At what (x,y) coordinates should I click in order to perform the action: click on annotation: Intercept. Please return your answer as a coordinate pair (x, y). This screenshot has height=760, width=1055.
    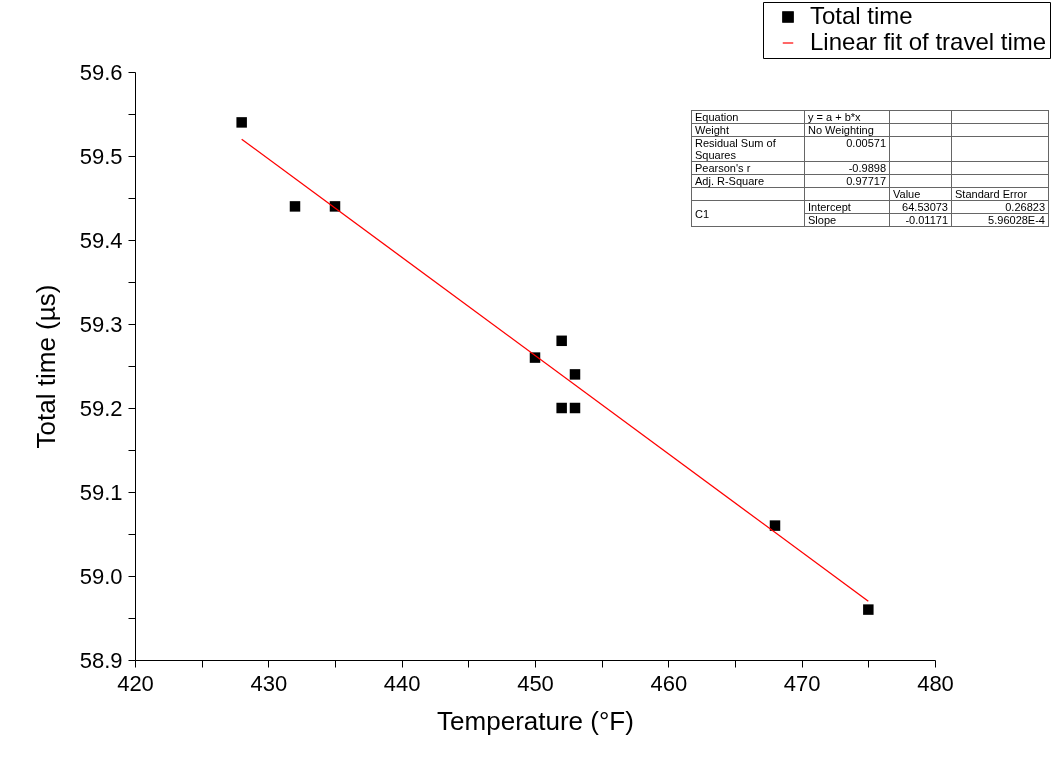
    Looking at the image, I should click on (847, 207).